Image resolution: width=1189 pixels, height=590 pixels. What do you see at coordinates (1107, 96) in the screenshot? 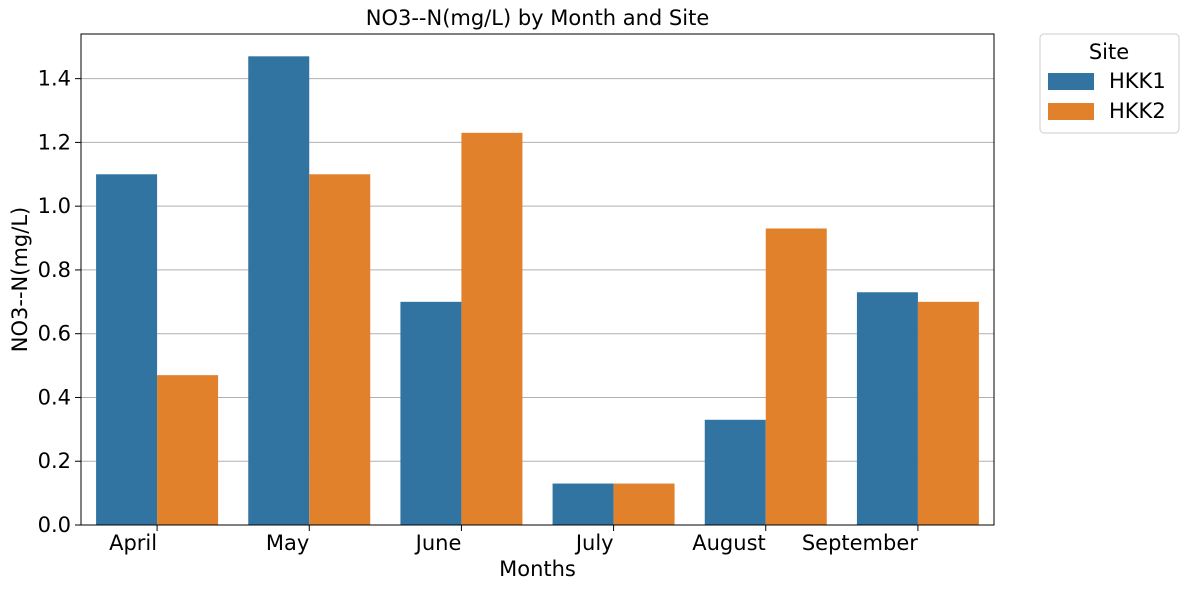
I see `legend-items: HKK1 HKK2` at bounding box center [1107, 96].